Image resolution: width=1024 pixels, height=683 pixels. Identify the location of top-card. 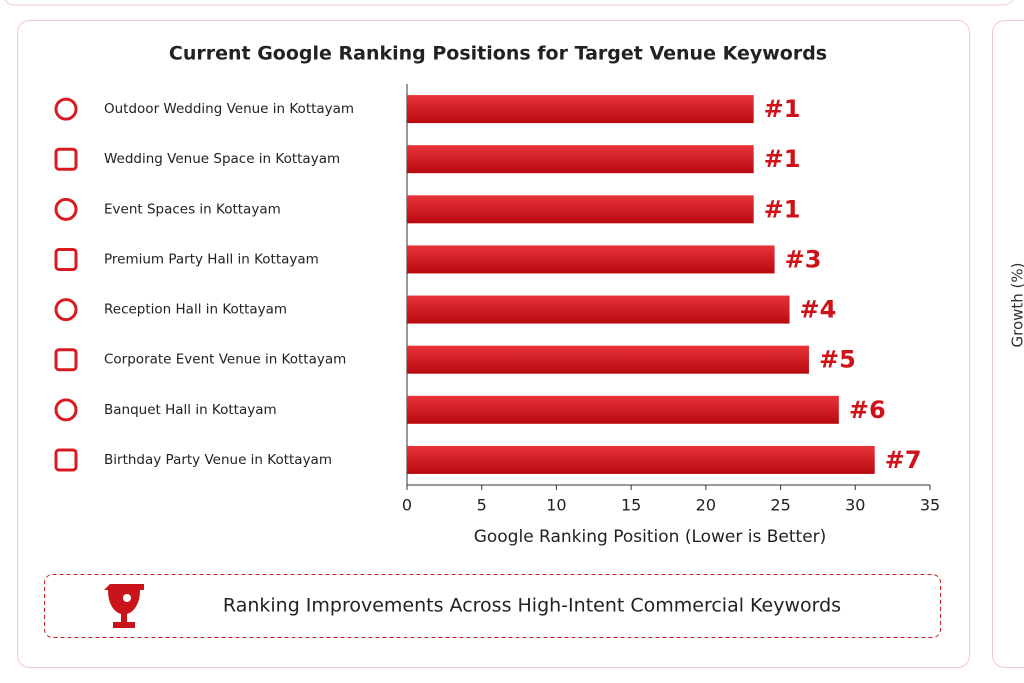
(509, 3).